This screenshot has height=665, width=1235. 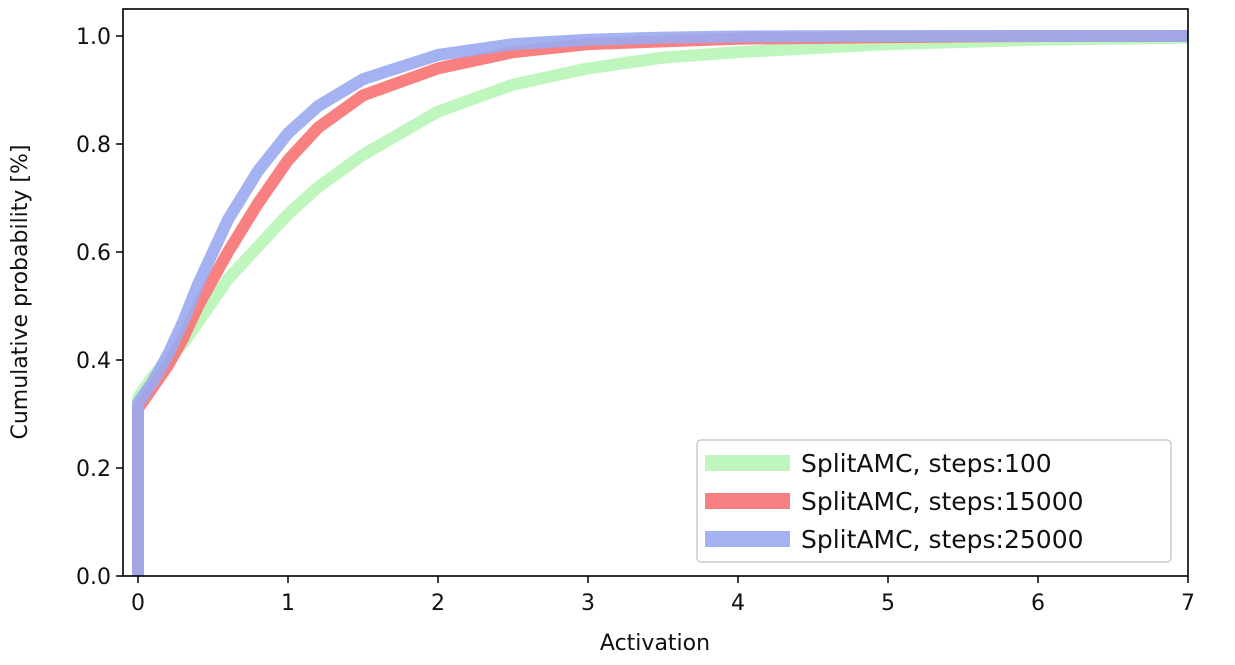 What do you see at coordinates (93, 469) in the screenshot?
I see `y-tick-label: 0.2` at bounding box center [93, 469].